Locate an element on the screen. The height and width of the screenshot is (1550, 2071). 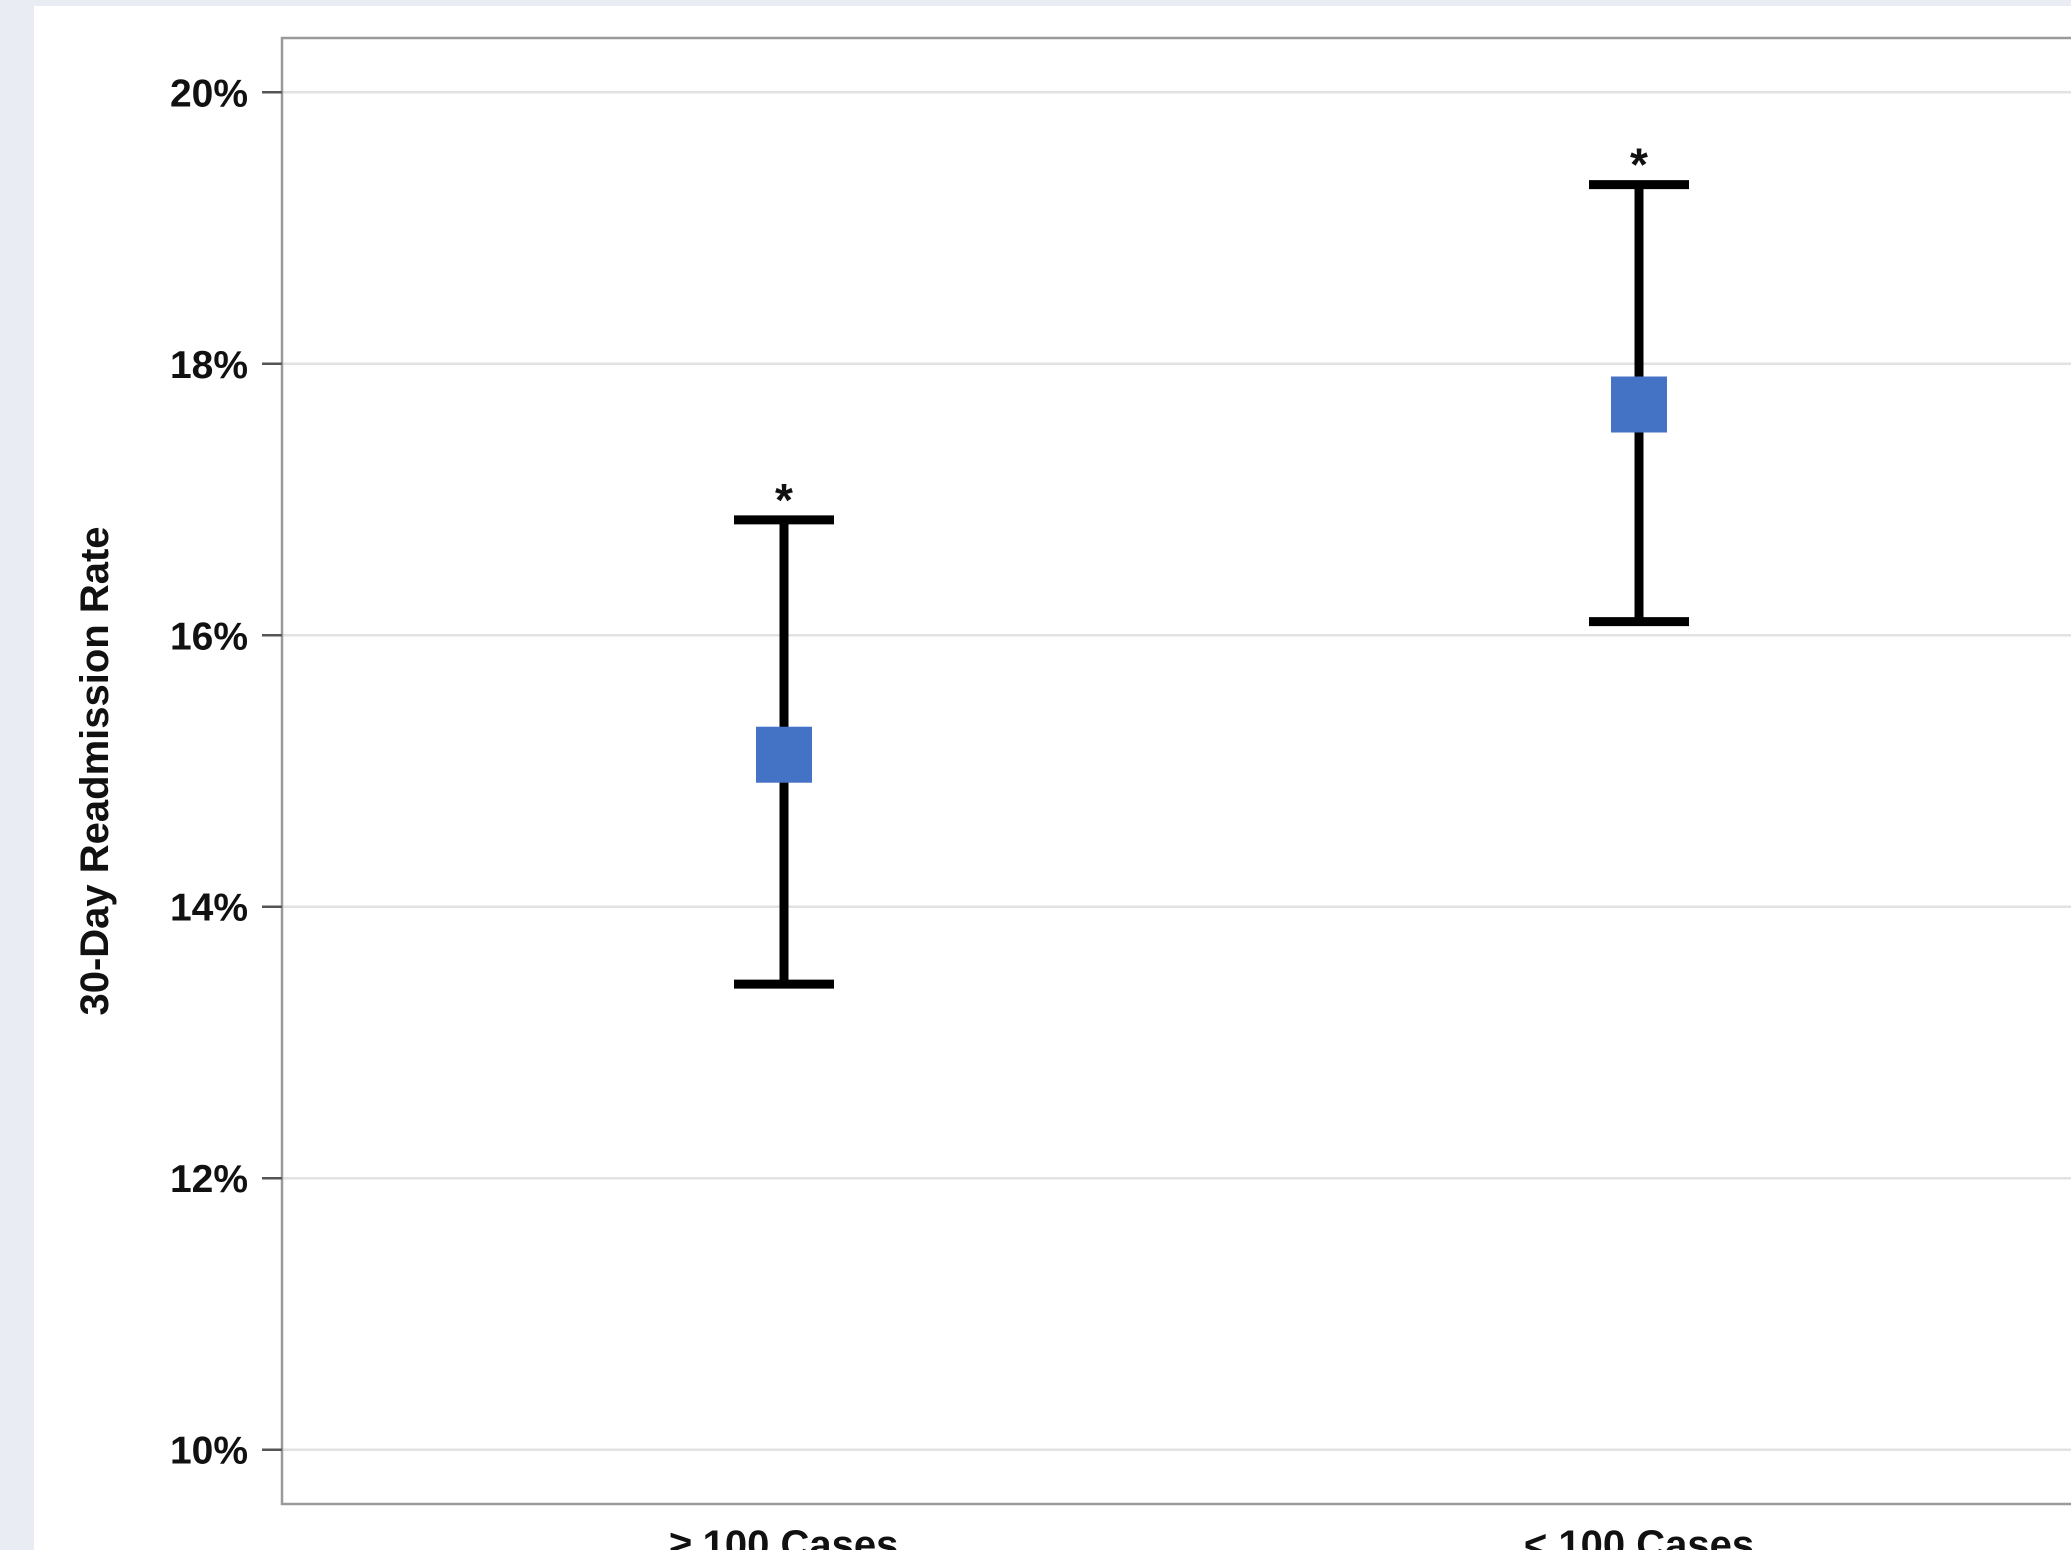
x-tick-label: < 100 Cases is located at coordinates (1639, 1536).